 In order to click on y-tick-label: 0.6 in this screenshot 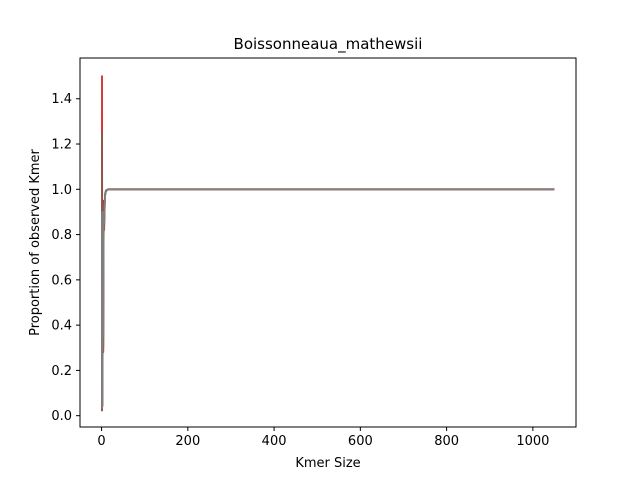, I will do `click(61, 280)`.